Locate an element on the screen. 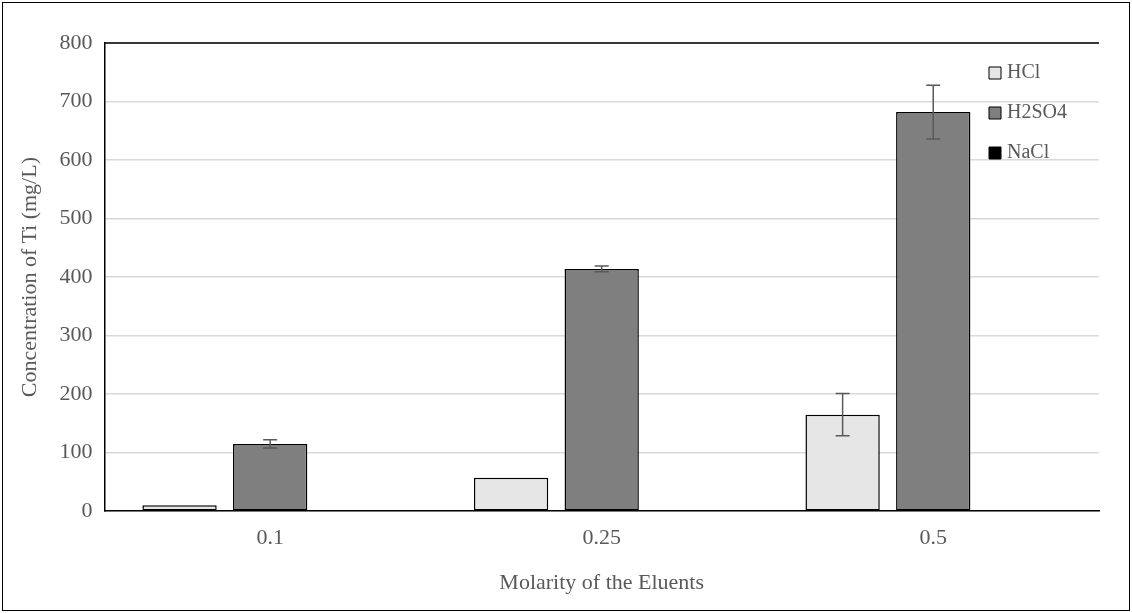  y-tick-label: 400 is located at coordinates (76, 275).